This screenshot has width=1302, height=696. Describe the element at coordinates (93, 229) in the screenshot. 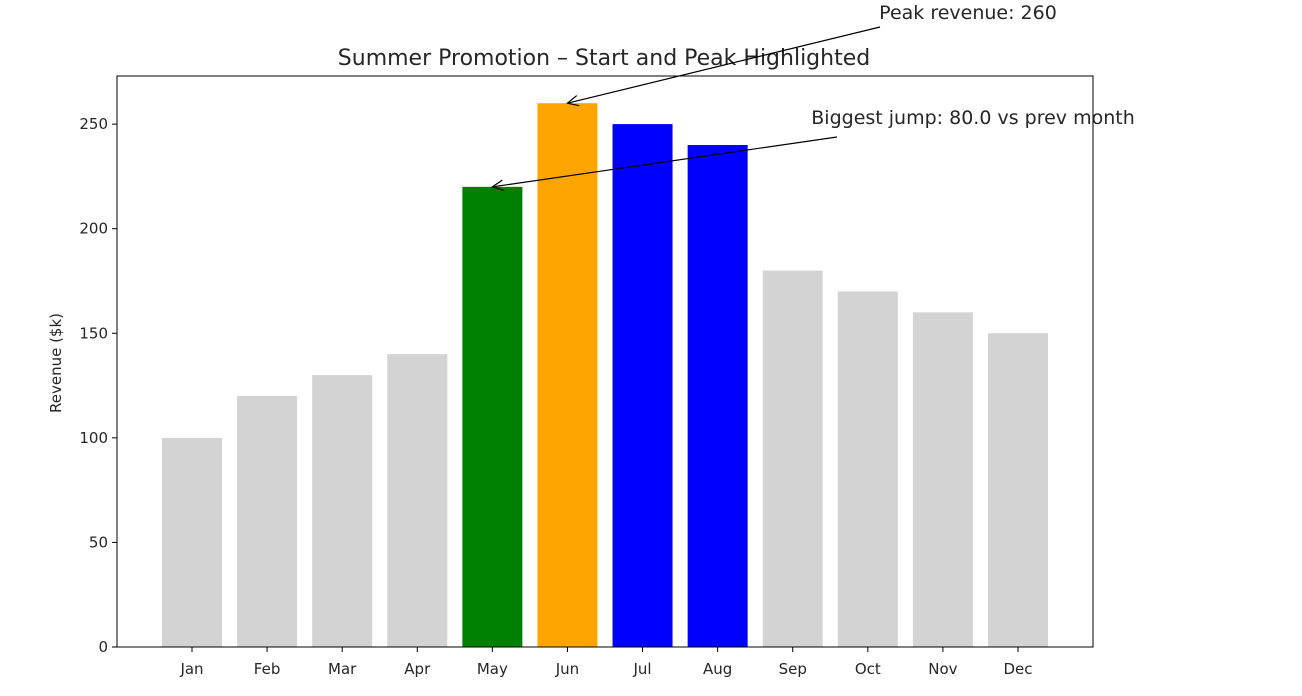

I see `y-tick-label: 200` at that location.